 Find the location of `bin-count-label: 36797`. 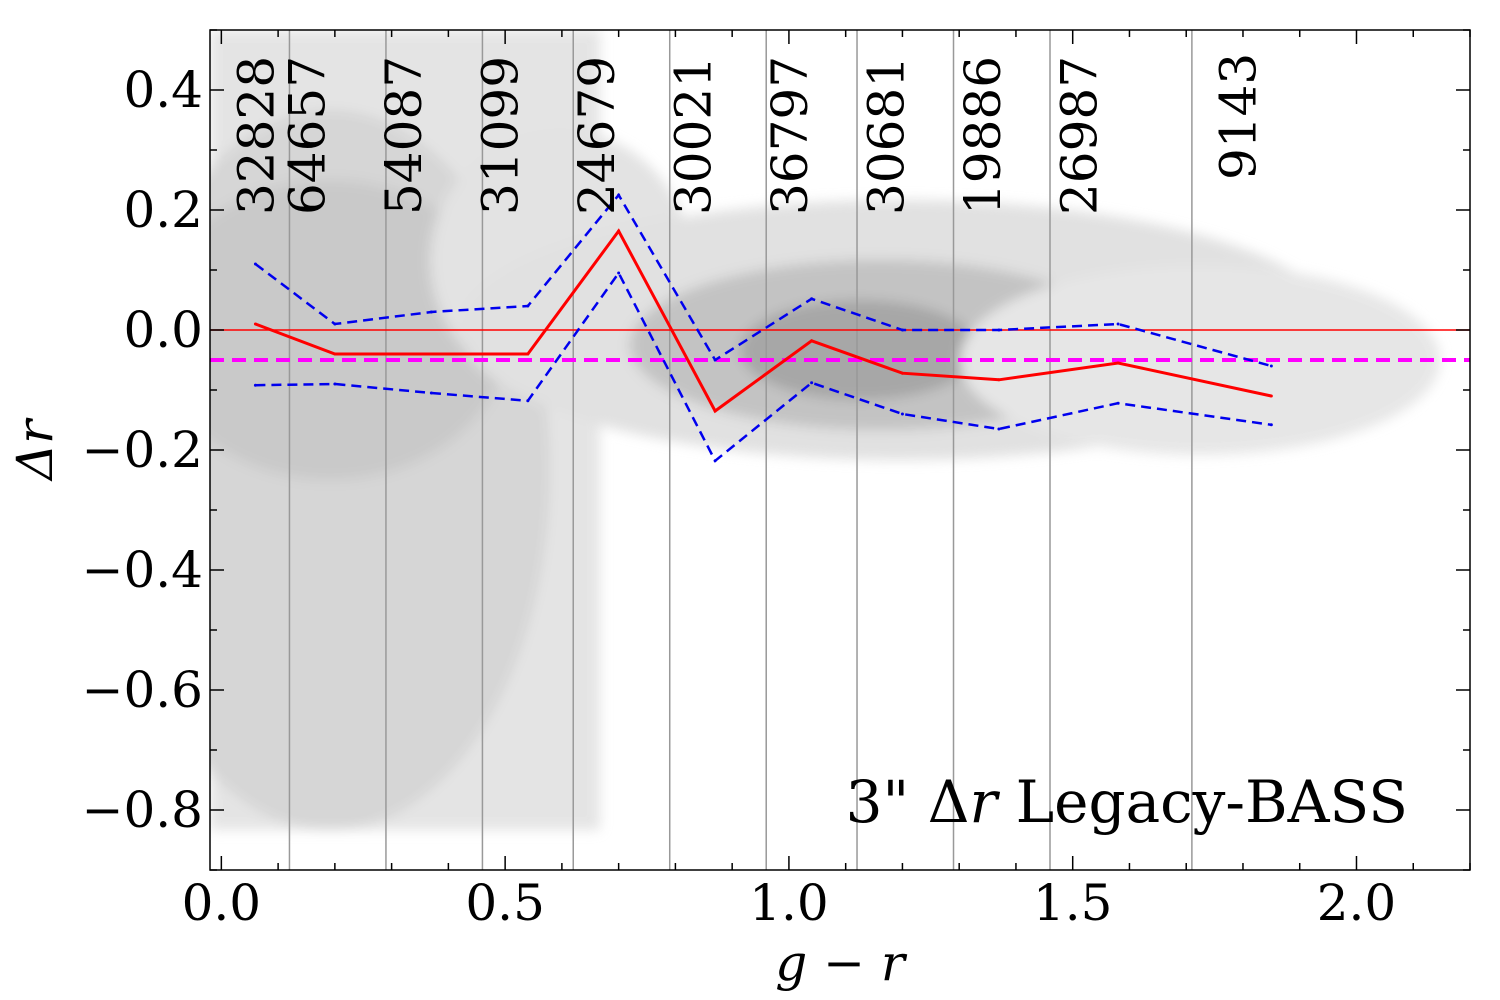

bin-count-label: 36797 is located at coordinates (790, 135).